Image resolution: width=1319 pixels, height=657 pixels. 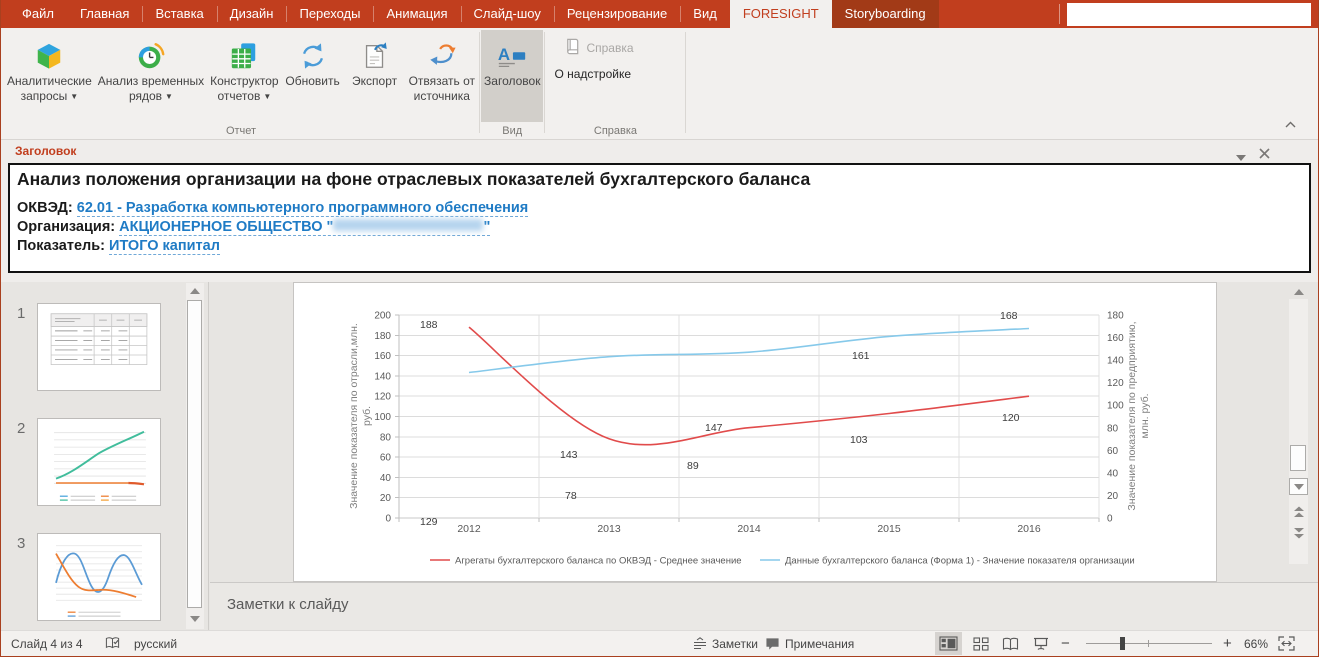 I want to click on report-builder-button: Конструктор отчетов ▼, so click(x=244, y=76).